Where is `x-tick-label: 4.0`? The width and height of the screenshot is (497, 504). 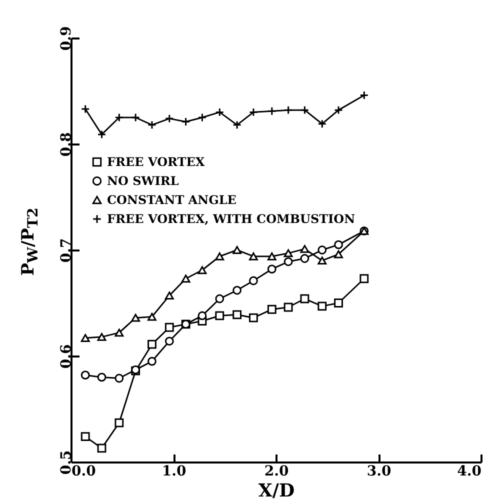 x-tick-label: 4.0 is located at coordinates (469, 472).